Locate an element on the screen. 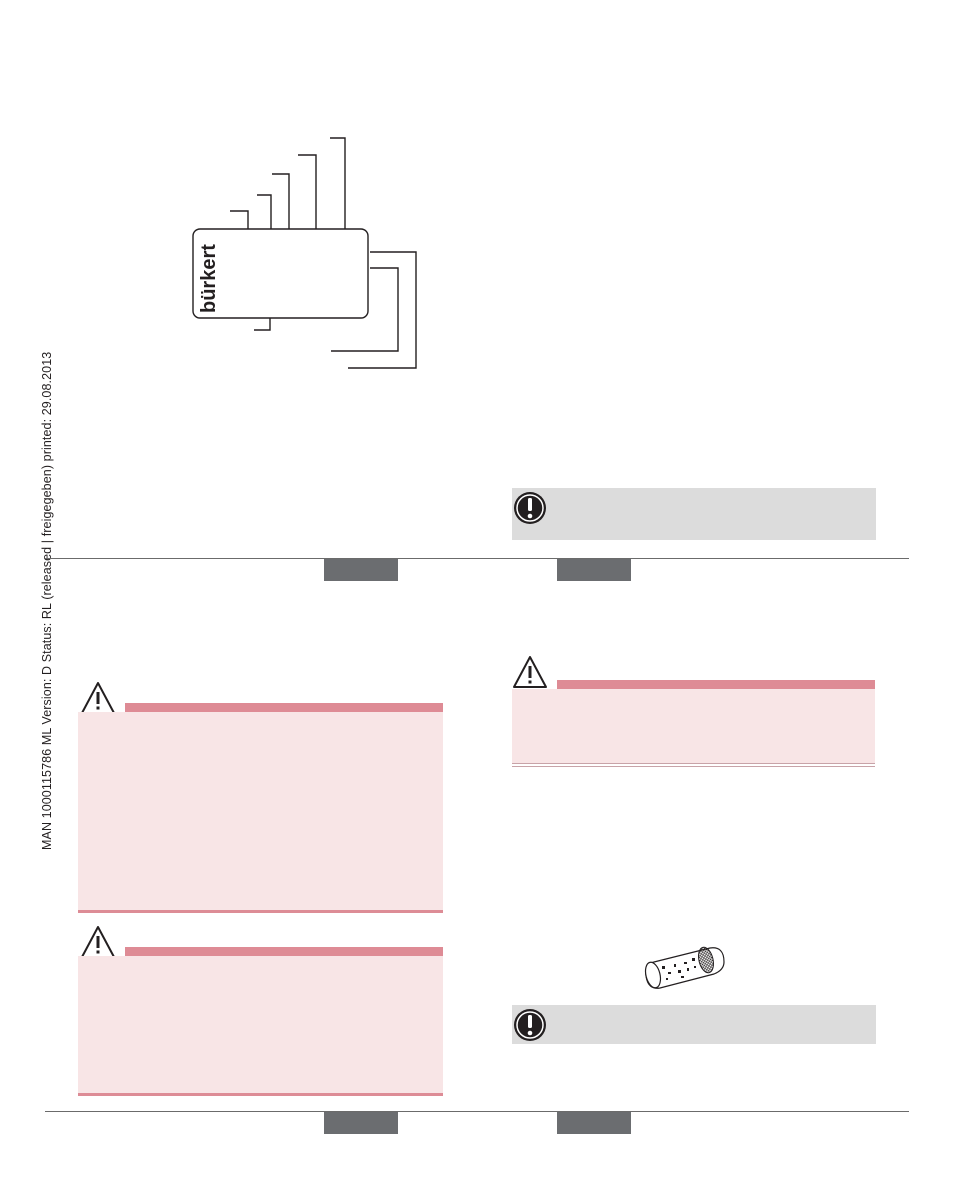 The width and height of the screenshot is (954, 1182). svg-text: bürkert is located at coordinates (209, 278).